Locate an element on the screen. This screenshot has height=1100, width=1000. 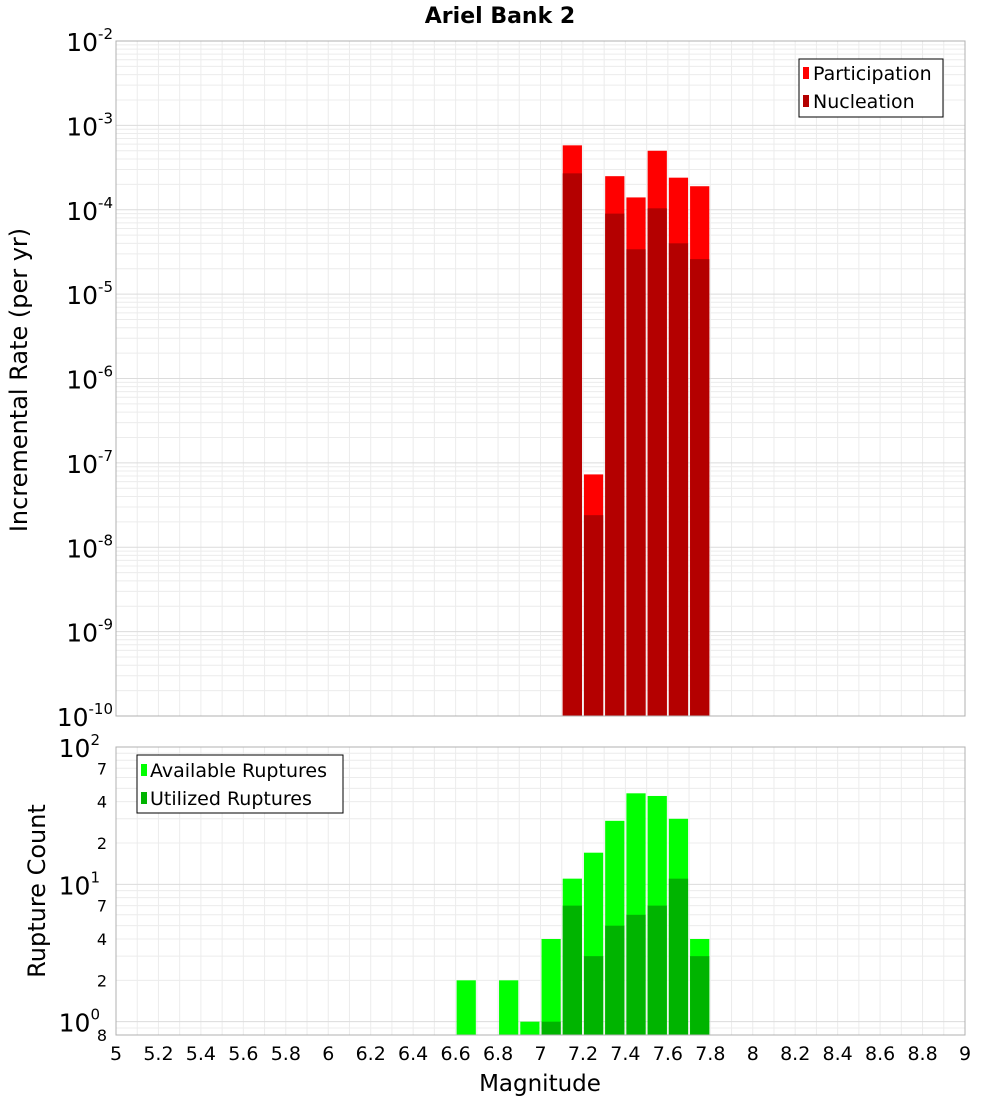
legend-label-participation: Participation is located at coordinates (872, 74).